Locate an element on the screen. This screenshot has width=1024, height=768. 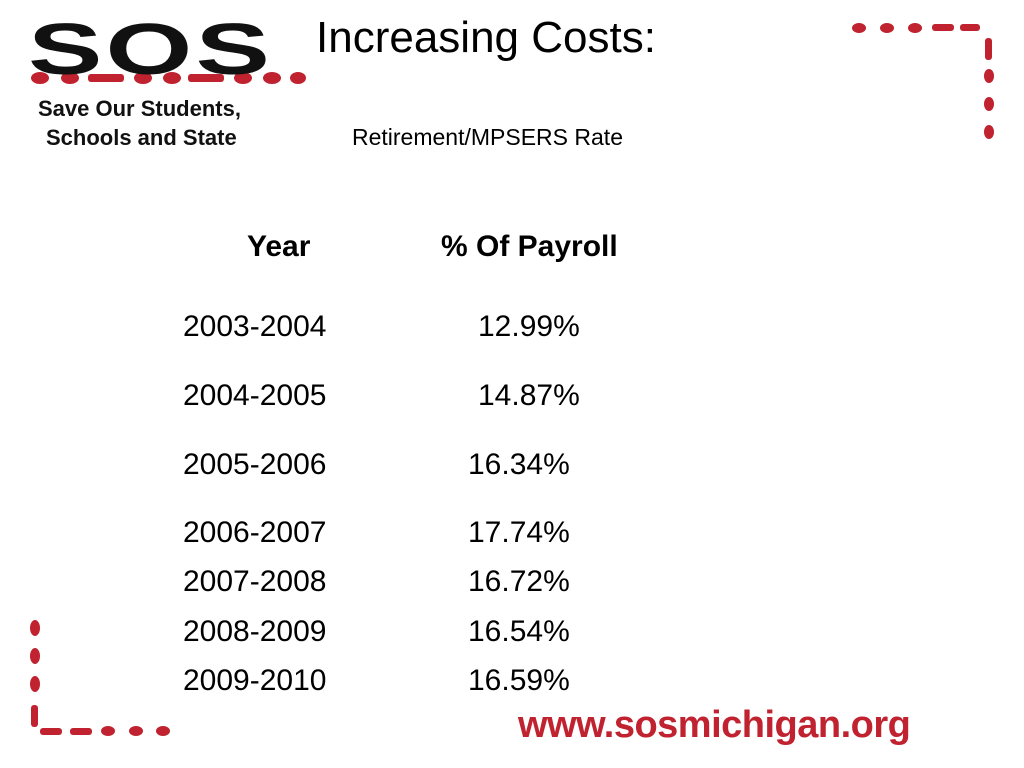
rate-cell: 16.59% is located at coordinates (519, 680).